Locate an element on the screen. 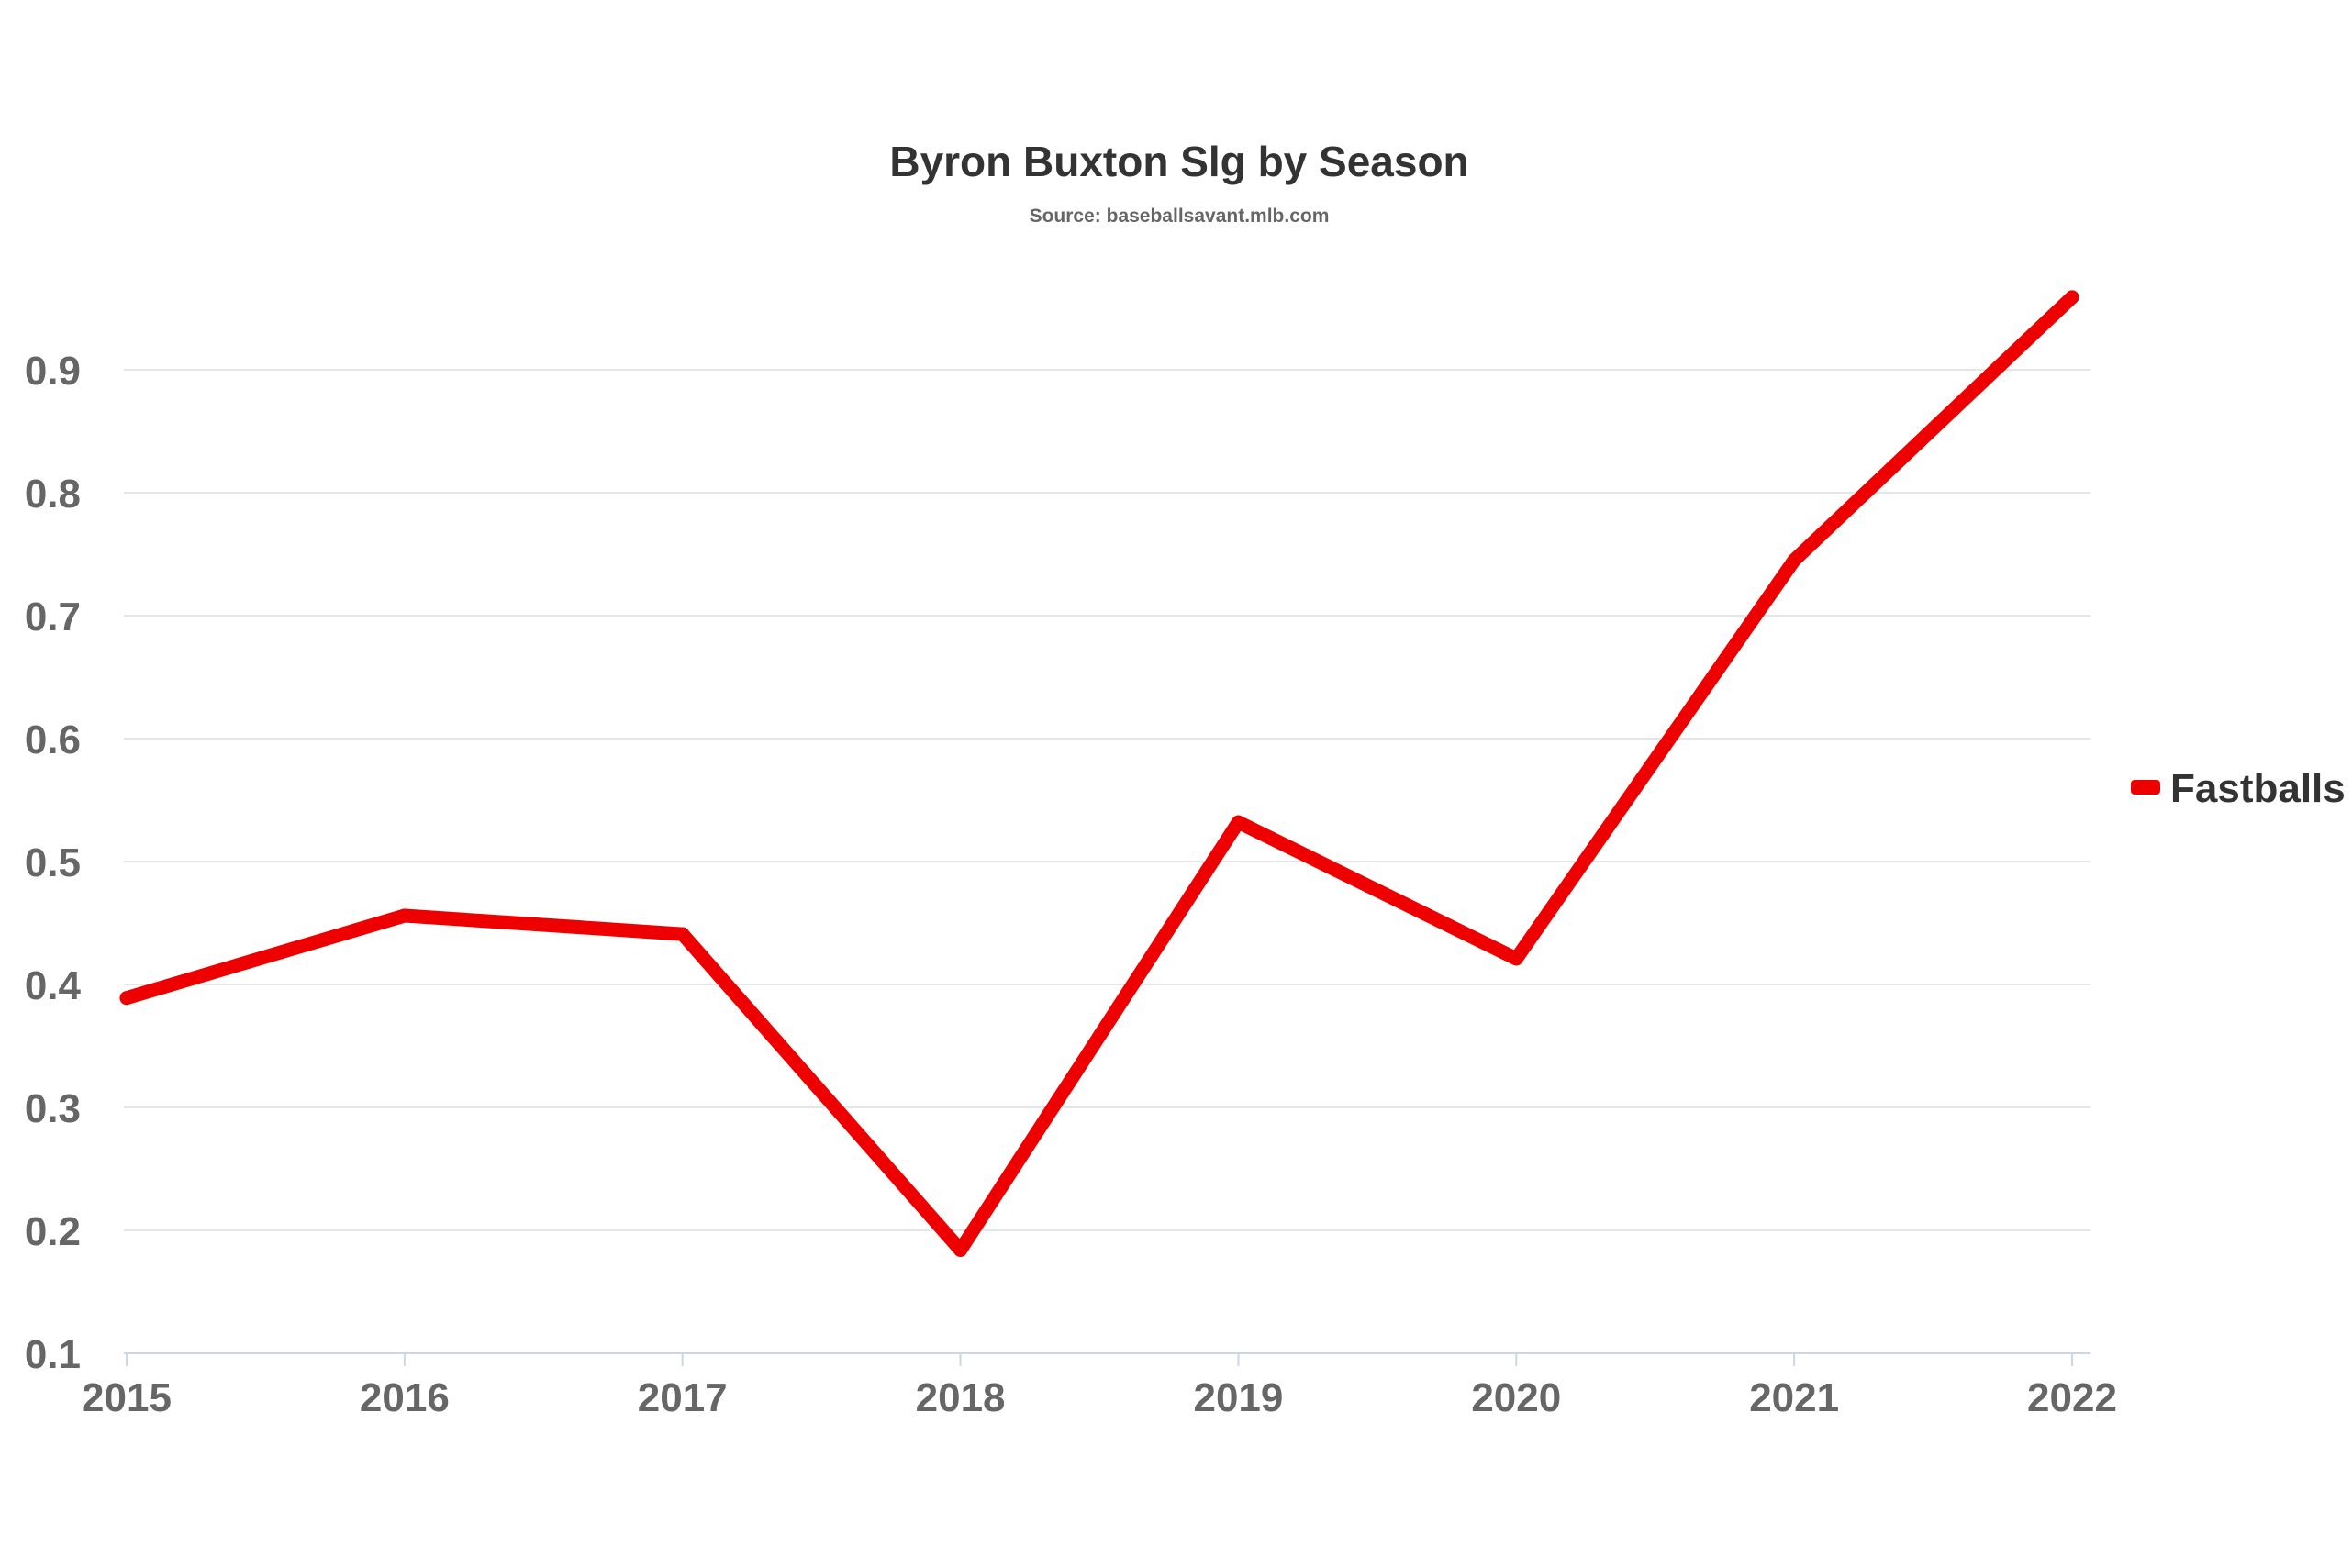 This screenshot has width=2352, height=1568. x-tick-label: 2018 is located at coordinates (961, 1397).